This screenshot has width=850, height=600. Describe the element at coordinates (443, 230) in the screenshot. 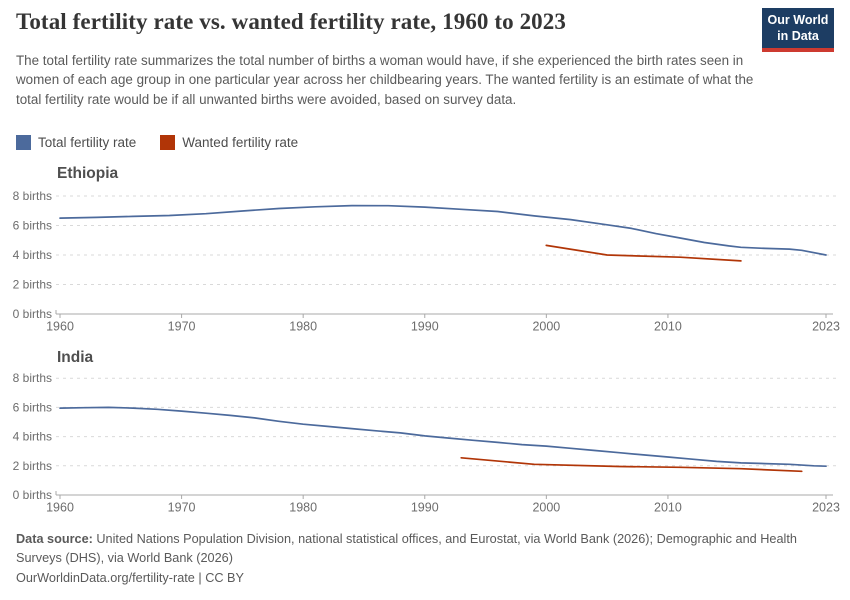

I see `total-fertility-rate-line-ethiopia` at that location.